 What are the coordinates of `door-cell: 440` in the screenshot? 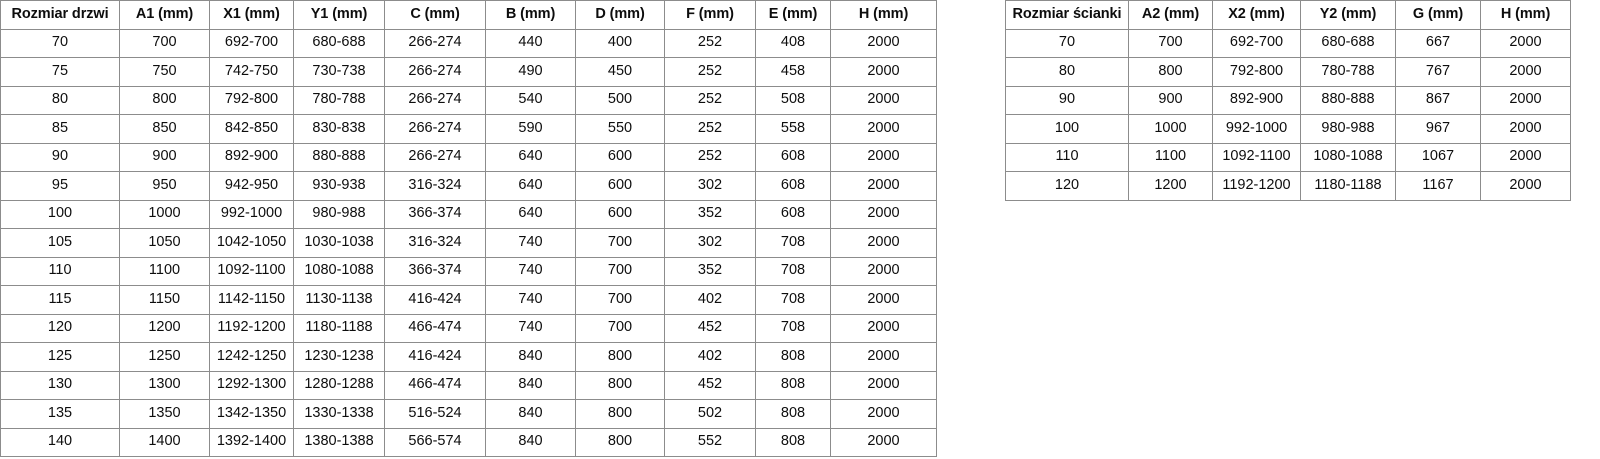 It's located at (530, 43).